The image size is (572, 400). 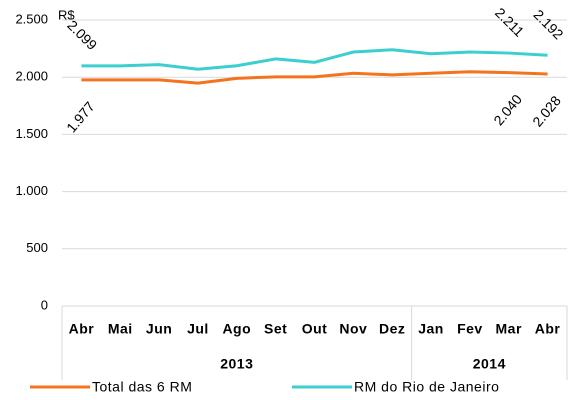 What do you see at coordinates (509, 329) in the screenshot?
I see `x-tick-label: Mar` at bounding box center [509, 329].